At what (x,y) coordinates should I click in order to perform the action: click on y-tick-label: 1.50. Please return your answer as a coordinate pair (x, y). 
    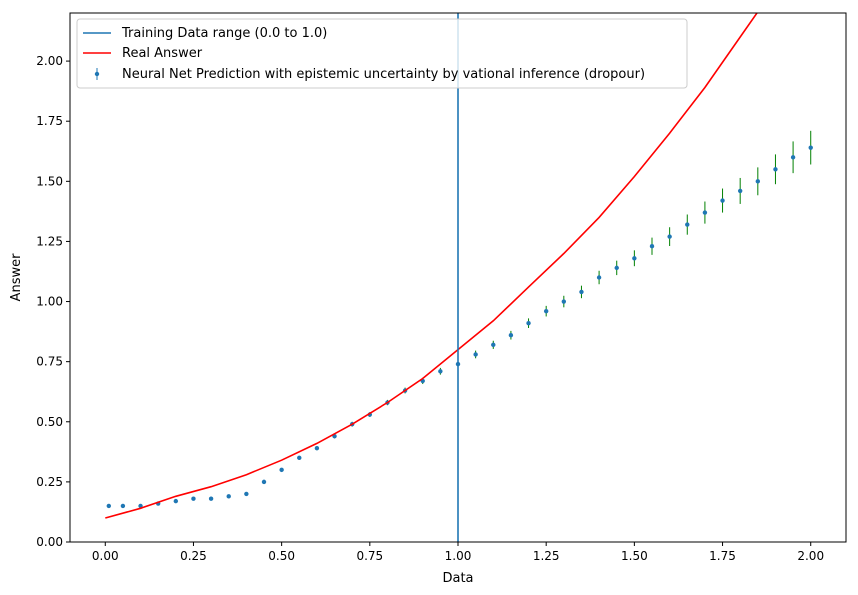
    Looking at the image, I should click on (49, 181).